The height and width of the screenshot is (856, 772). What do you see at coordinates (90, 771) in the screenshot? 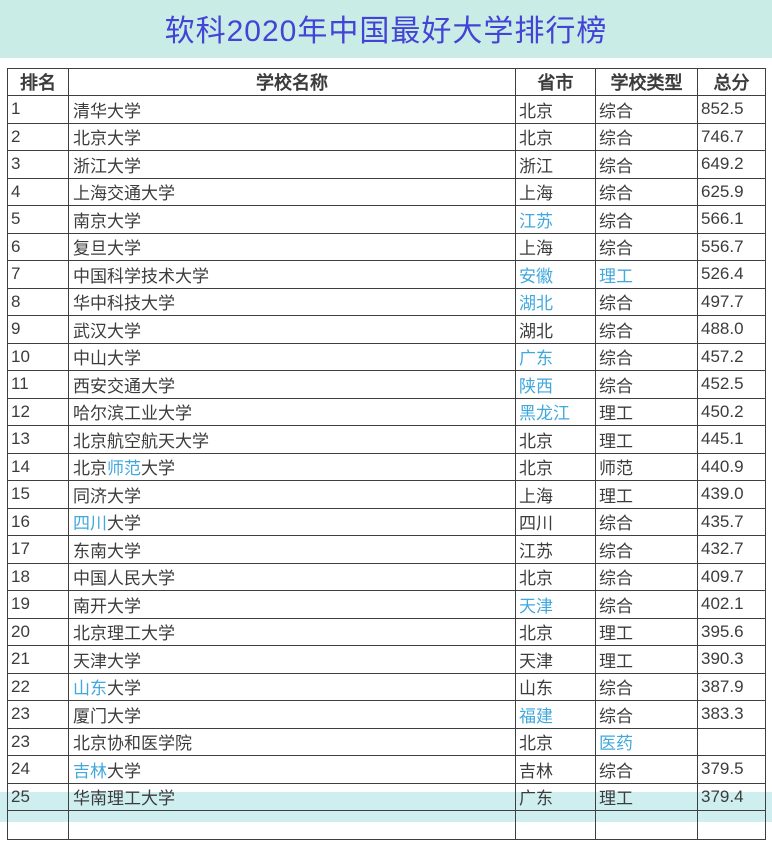
I see `school-name-keyword-link: 吉林` at bounding box center [90, 771].